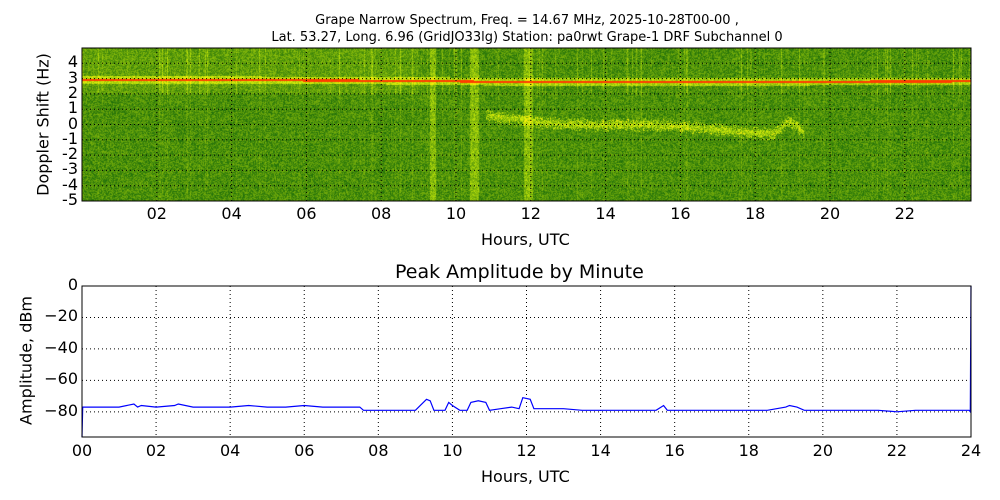 This screenshot has width=1000, height=500. Describe the element at coordinates (72, 108) in the screenshot. I see `spectrum-ytick-label: 1` at that location.